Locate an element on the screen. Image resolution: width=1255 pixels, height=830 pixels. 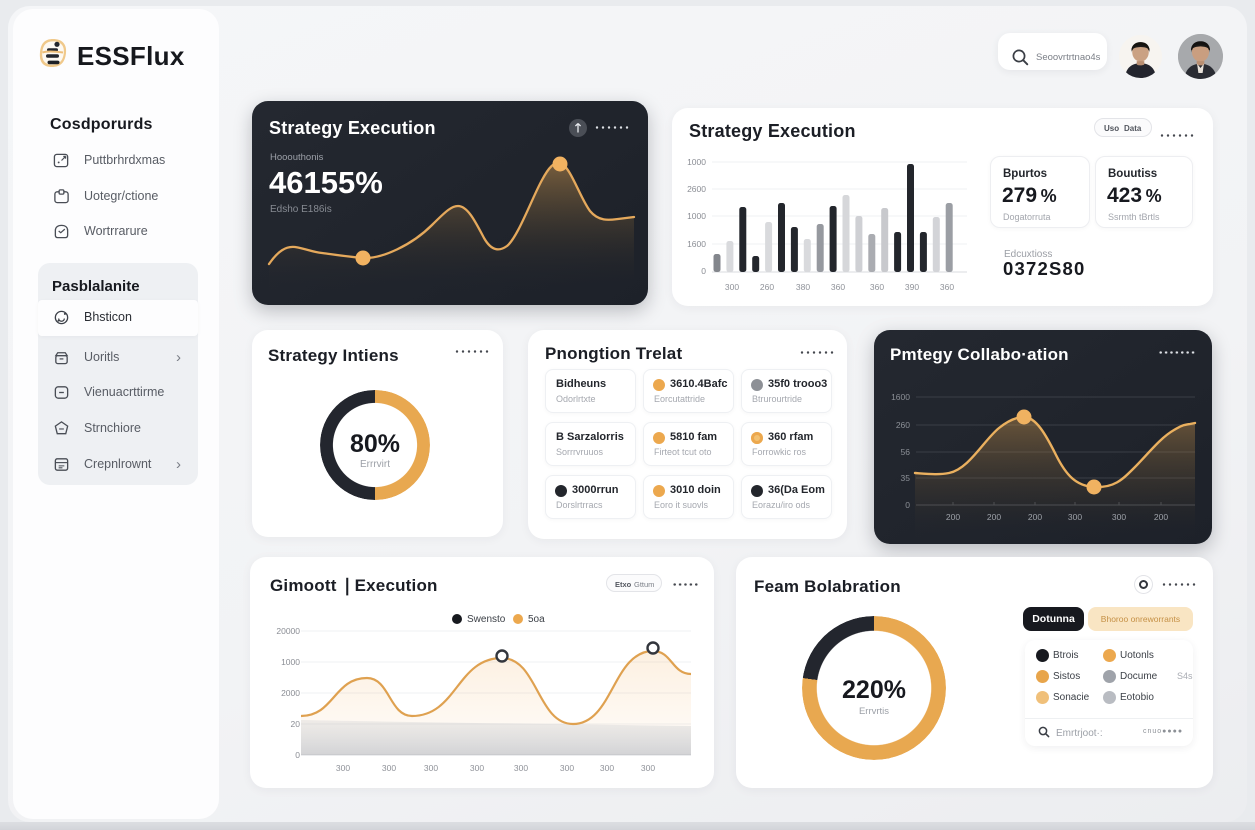
svg-text: 20 is located at coordinates (296, 724).